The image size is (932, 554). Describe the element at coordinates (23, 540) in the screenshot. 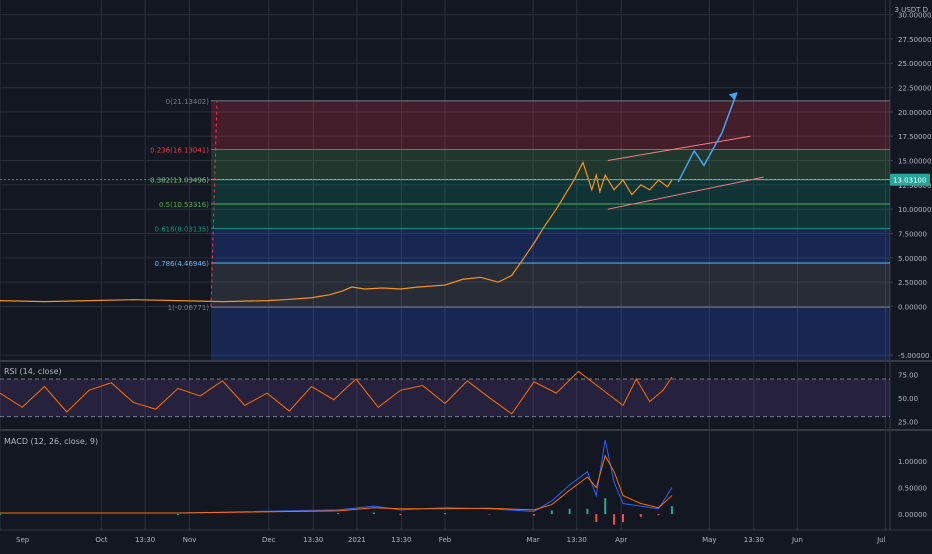

I see `time-axis-tick-label: Sep` at that location.